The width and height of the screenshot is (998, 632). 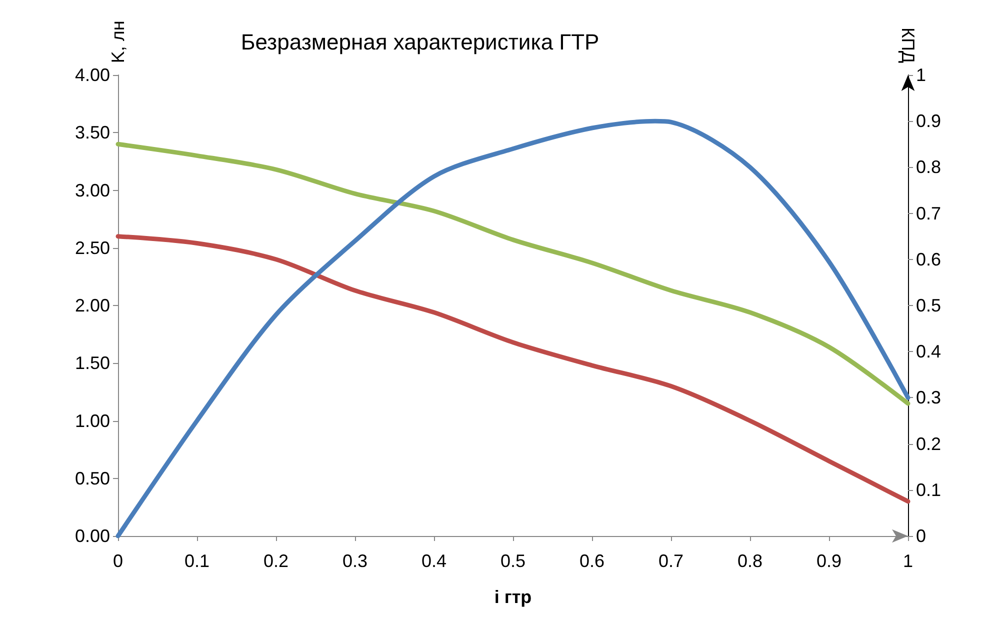 I want to click on y2-tick-label: 0.8, so click(x=929, y=167).